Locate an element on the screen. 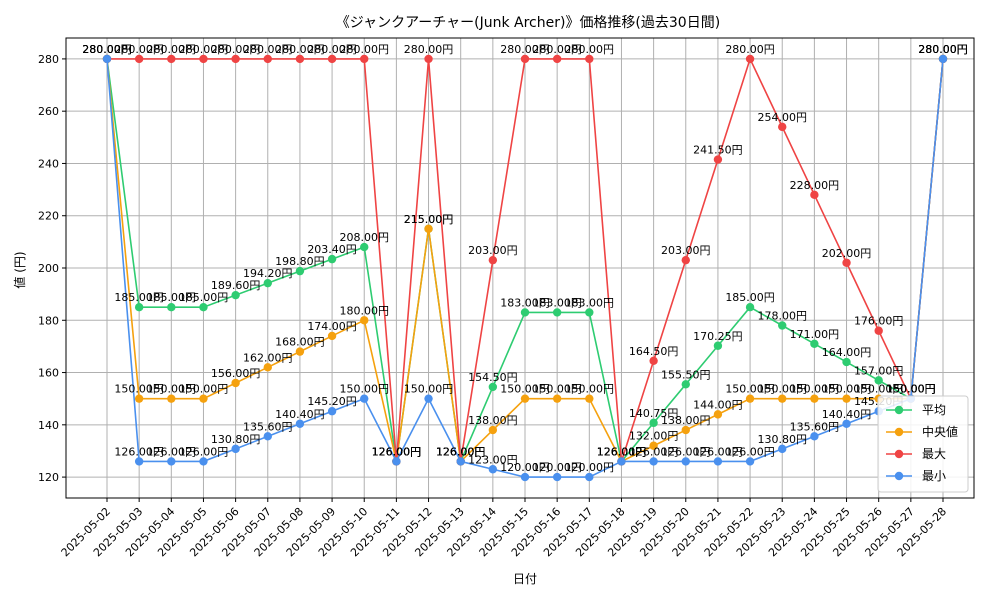 This screenshot has height=600, width=1000. data-label: 120.00円 is located at coordinates (557, 467).